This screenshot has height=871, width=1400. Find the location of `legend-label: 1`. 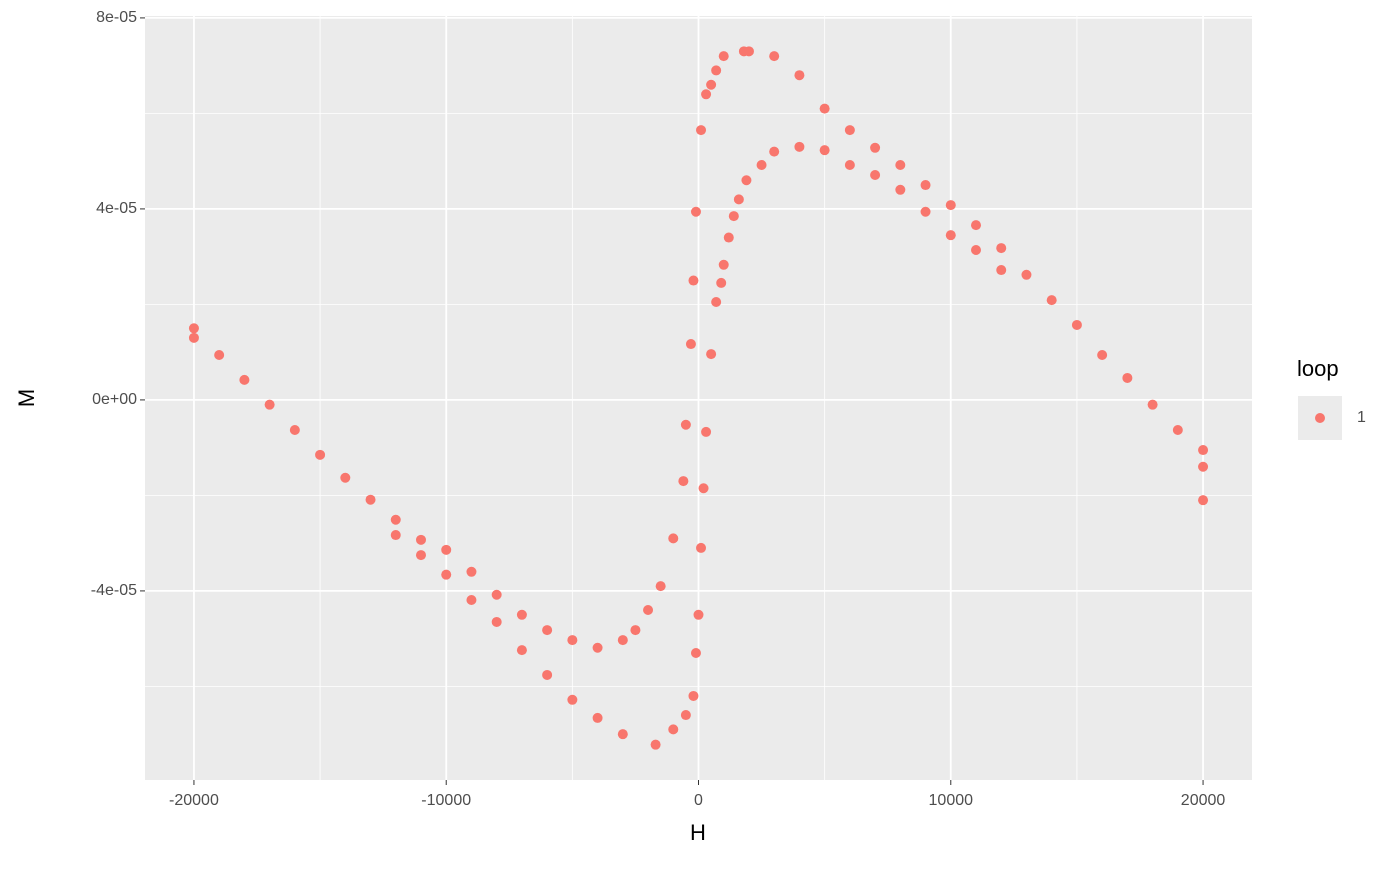

legend-label: 1 is located at coordinates (1361, 417).